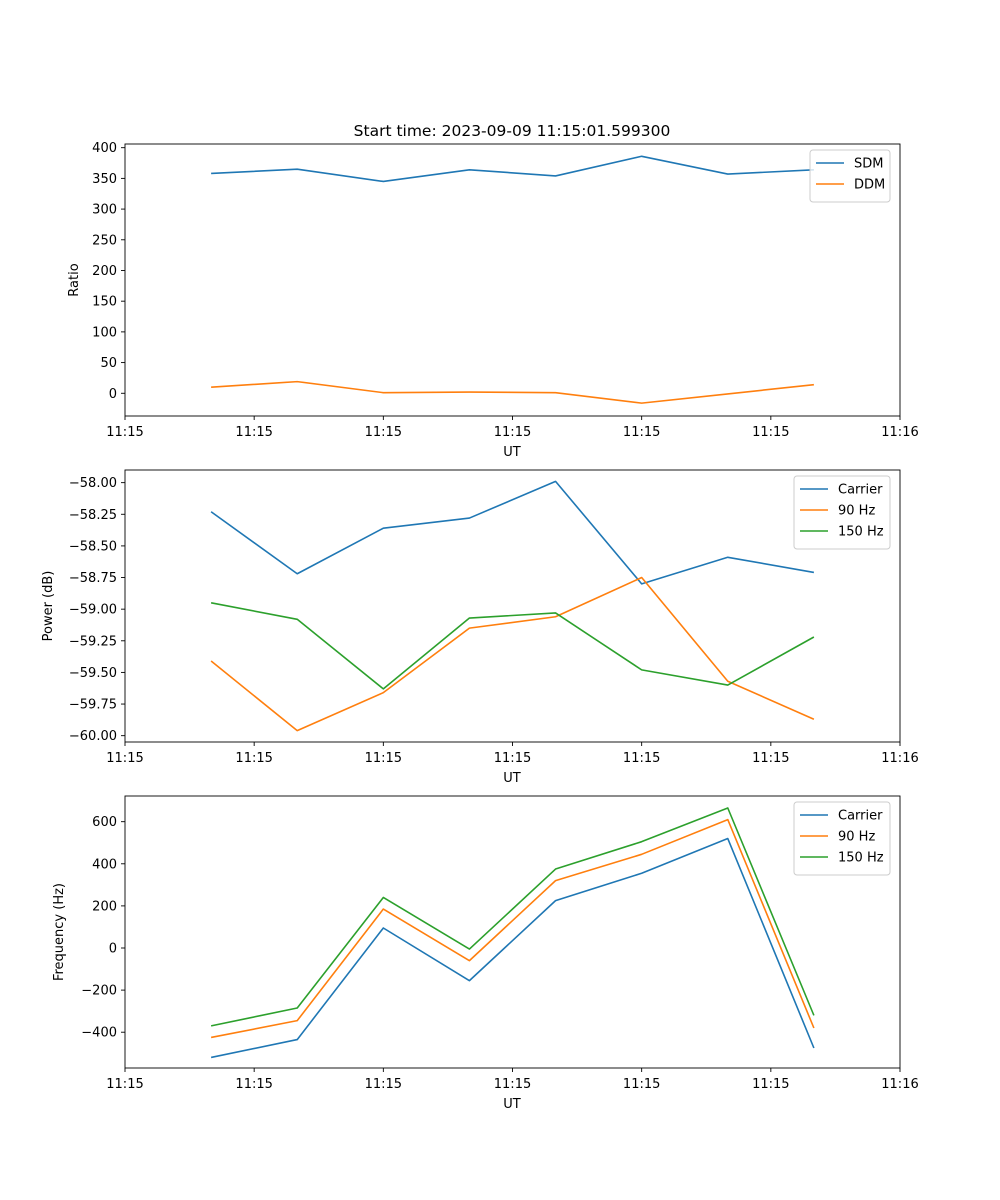 The image size is (1000, 1200). I want to click on y-tick-label: −58.00, so click(93, 483).